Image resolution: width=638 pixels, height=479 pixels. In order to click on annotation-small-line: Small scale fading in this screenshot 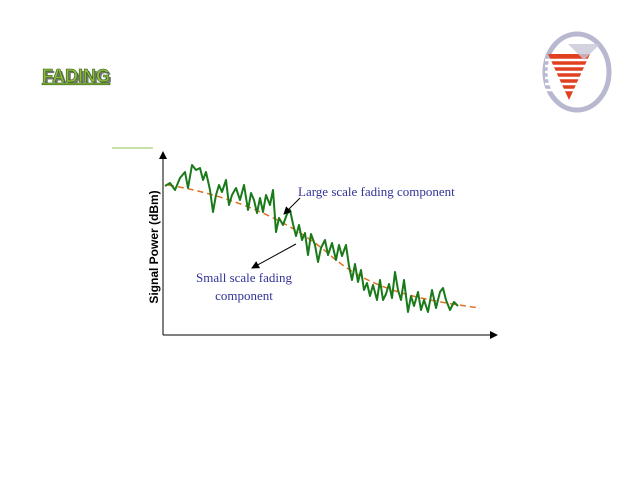, I will do `click(244, 277)`.